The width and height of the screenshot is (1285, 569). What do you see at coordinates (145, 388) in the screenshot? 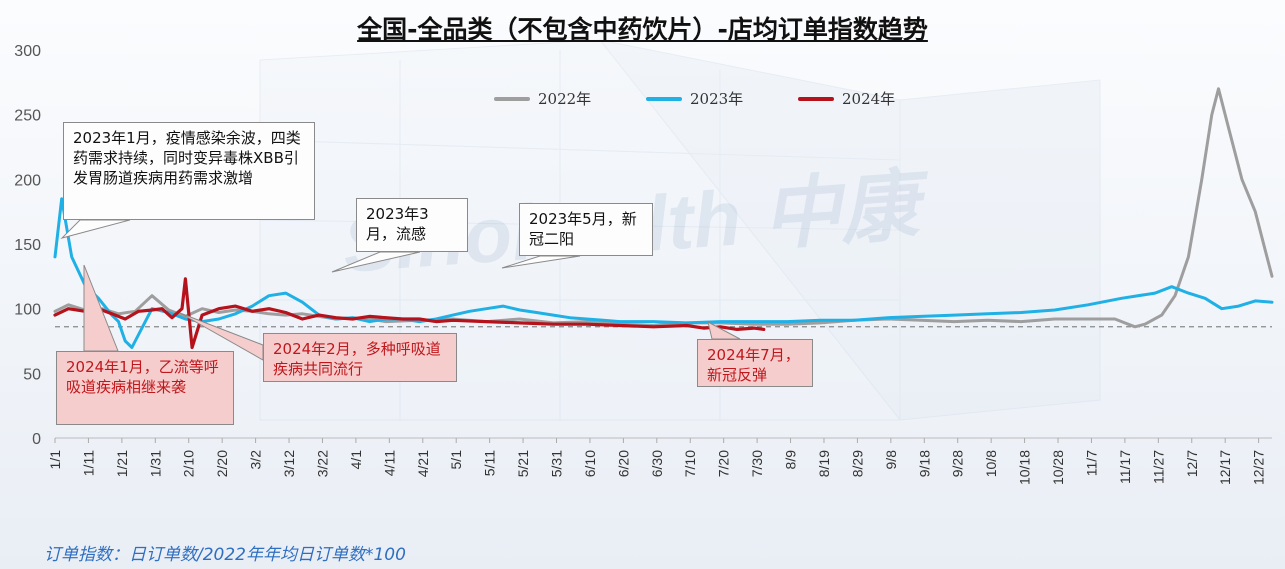
I see `callout-2024-jan: 2024年1月，乙流等呼吸道疾病相继来袭` at bounding box center [145, 388].